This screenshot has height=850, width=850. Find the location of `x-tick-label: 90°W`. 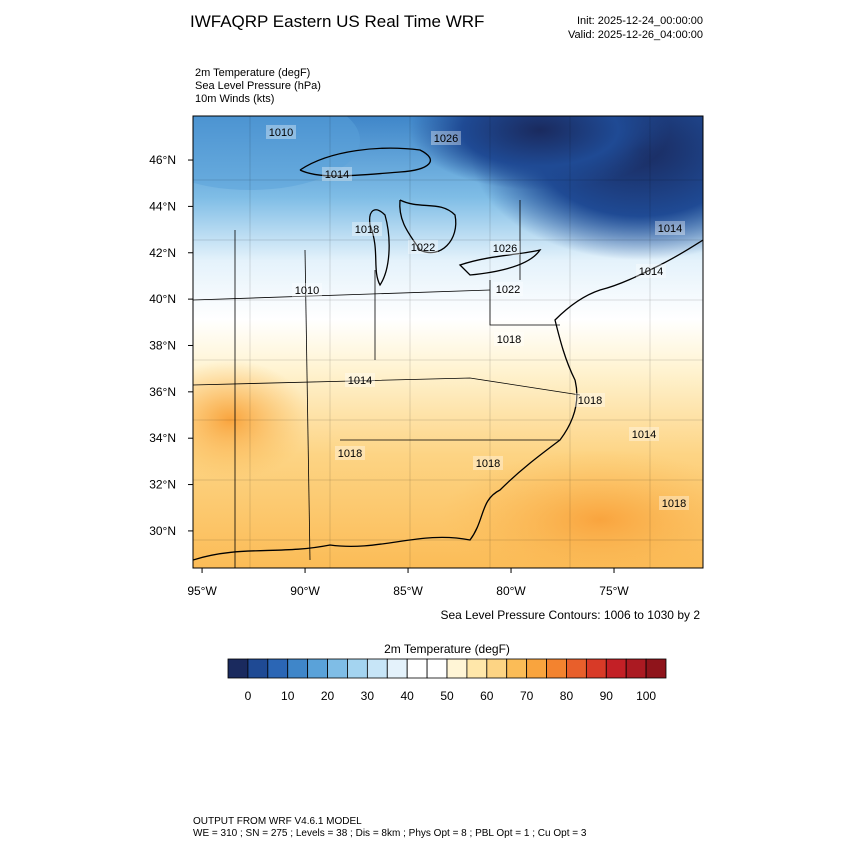

x-tick-label: 90°W is located at coordinates (305, 591).